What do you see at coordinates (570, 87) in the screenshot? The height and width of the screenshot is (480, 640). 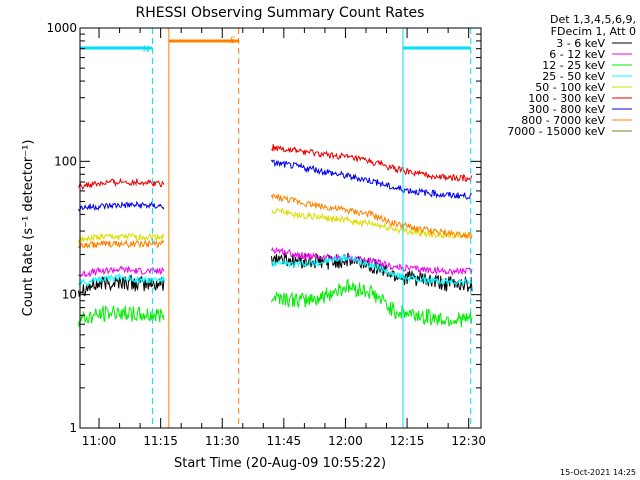 I see `legend-label: 50 - 100 keV` at bounding box center [570, 87].